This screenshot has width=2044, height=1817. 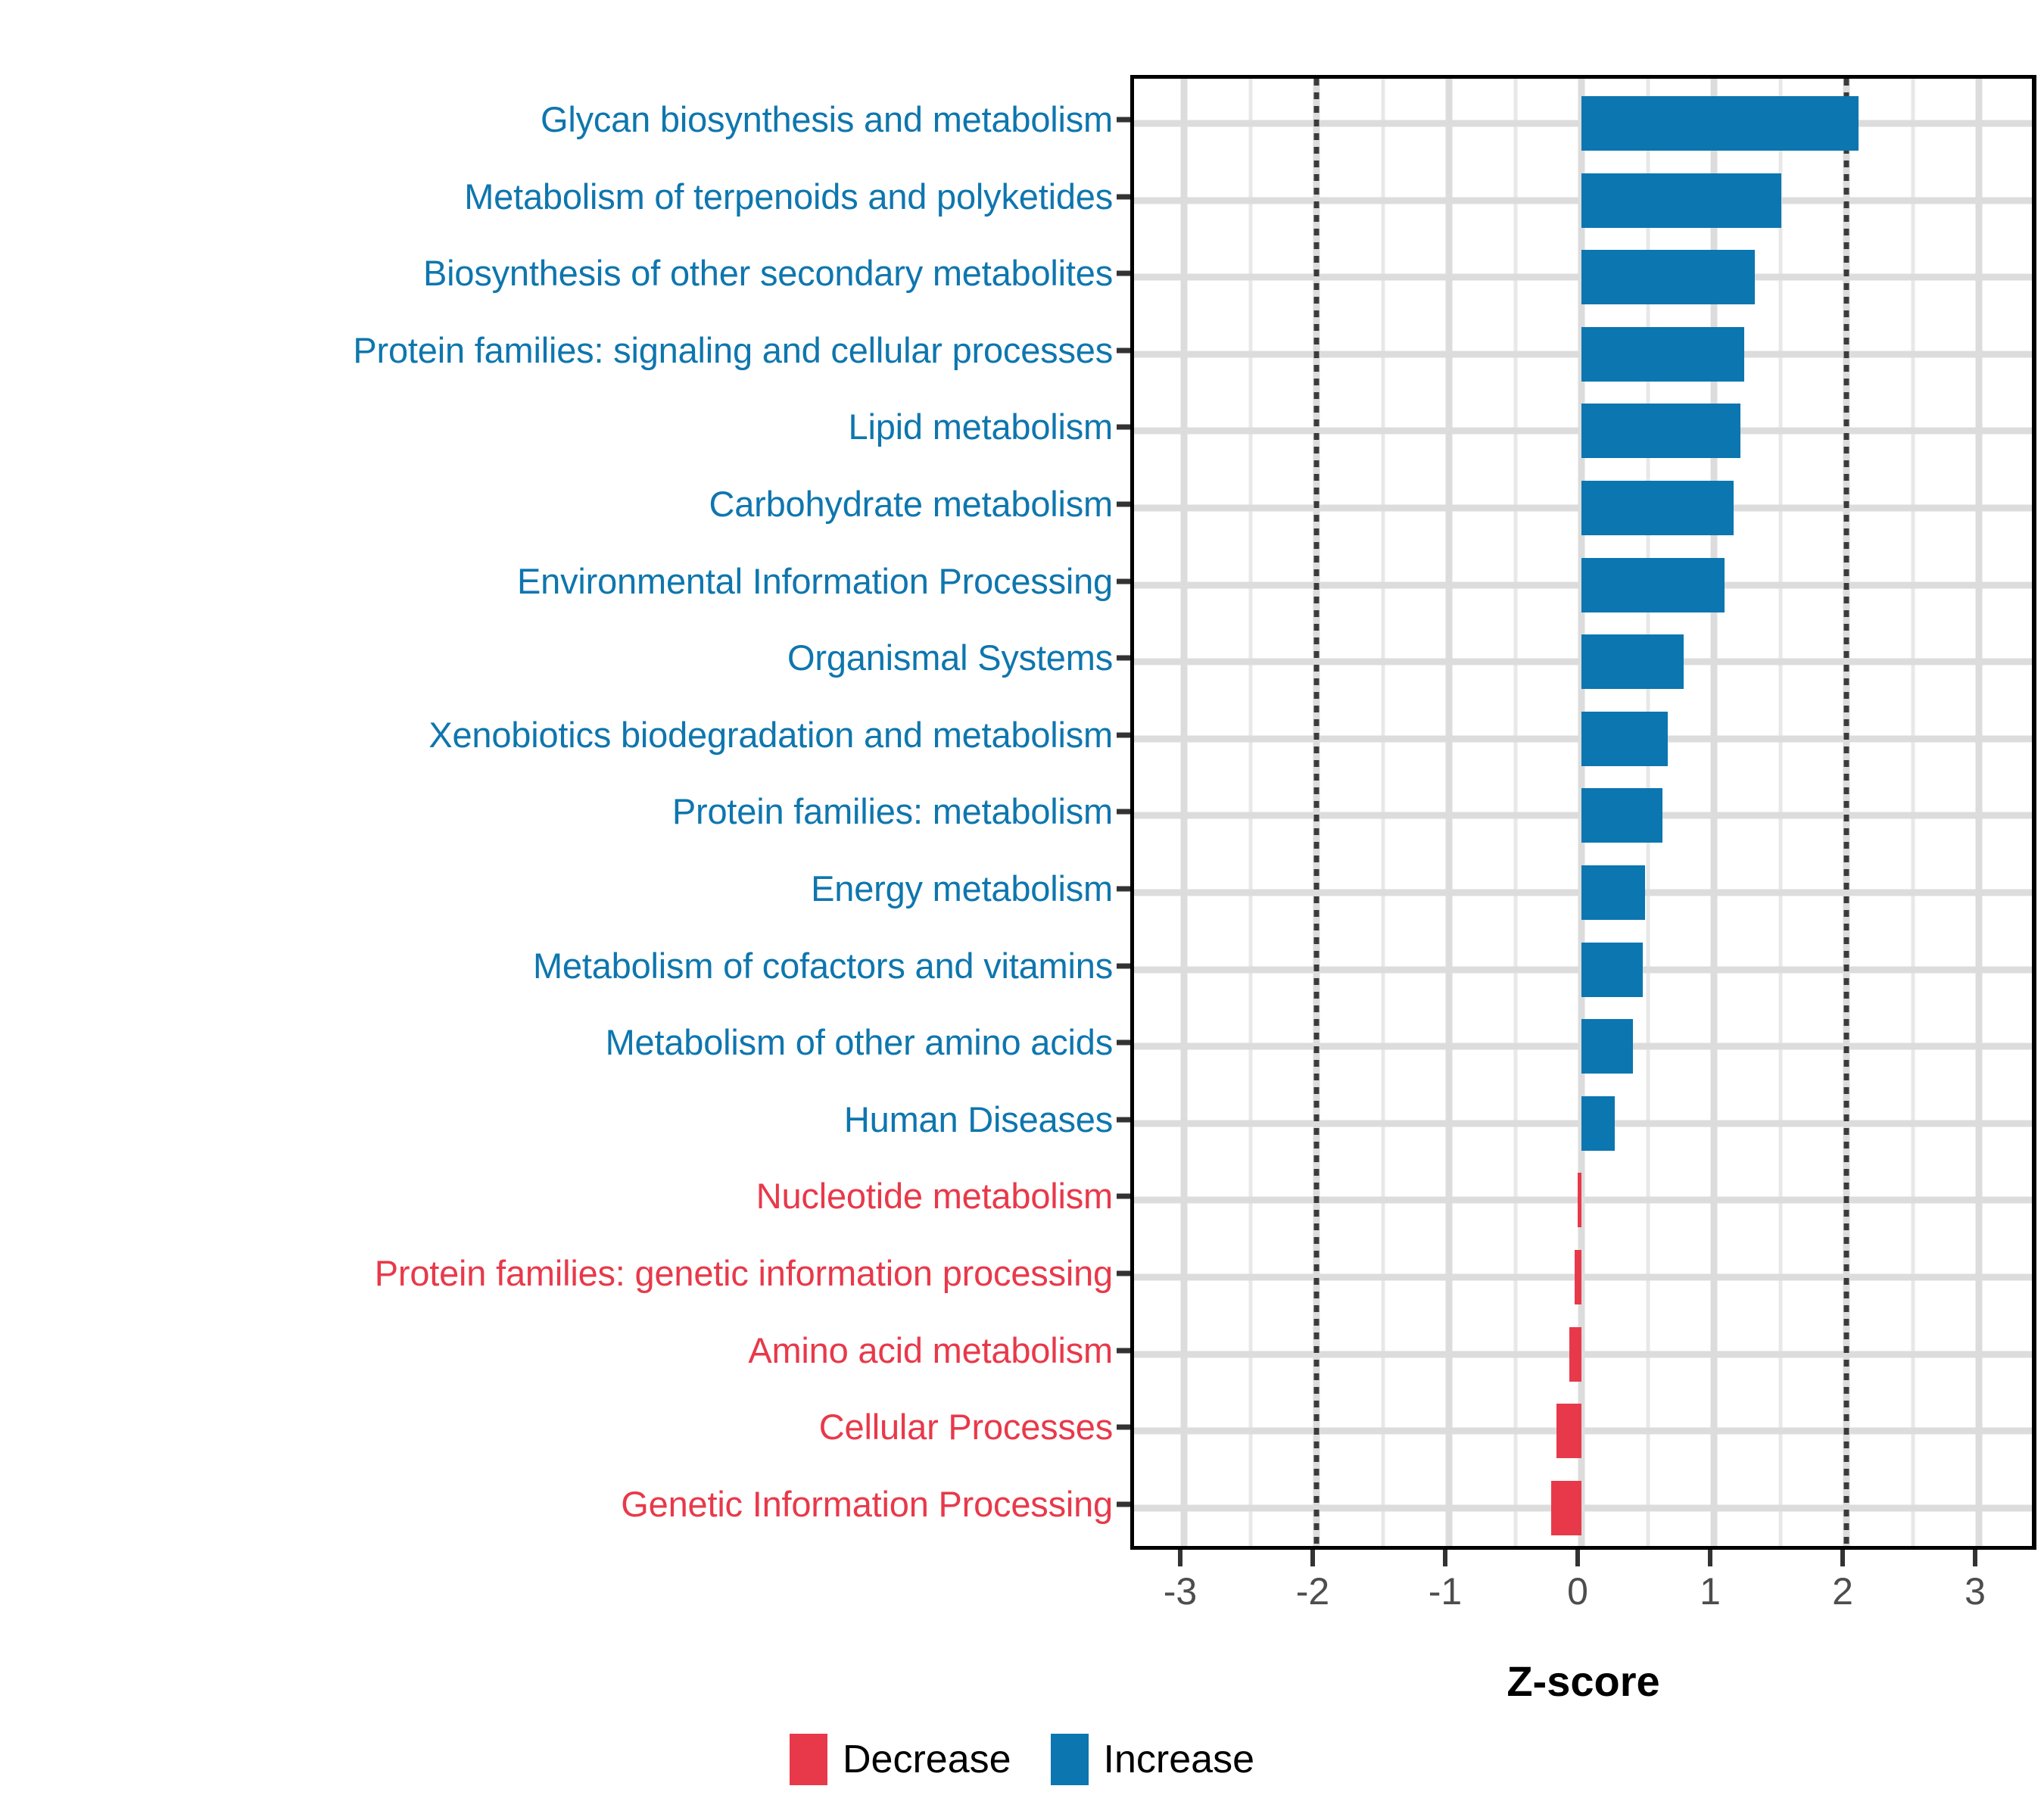 I want to click on y-axis-category-label: Metabolism of cofactors and vitamins, so click(x=822, y=965).